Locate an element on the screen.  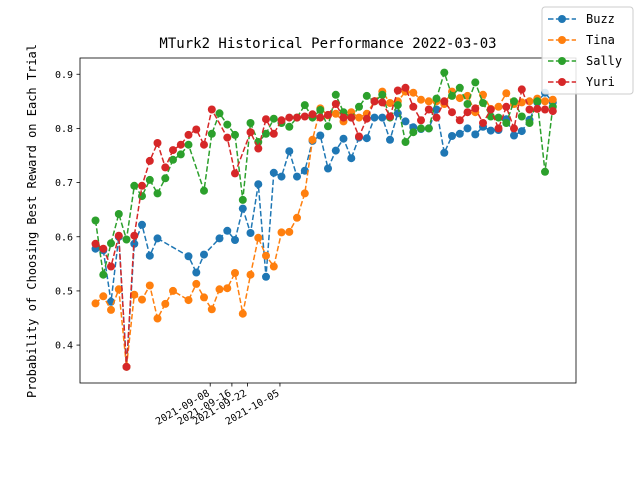
y-tick-label: 0.8 is located at coordinates (64, 129).